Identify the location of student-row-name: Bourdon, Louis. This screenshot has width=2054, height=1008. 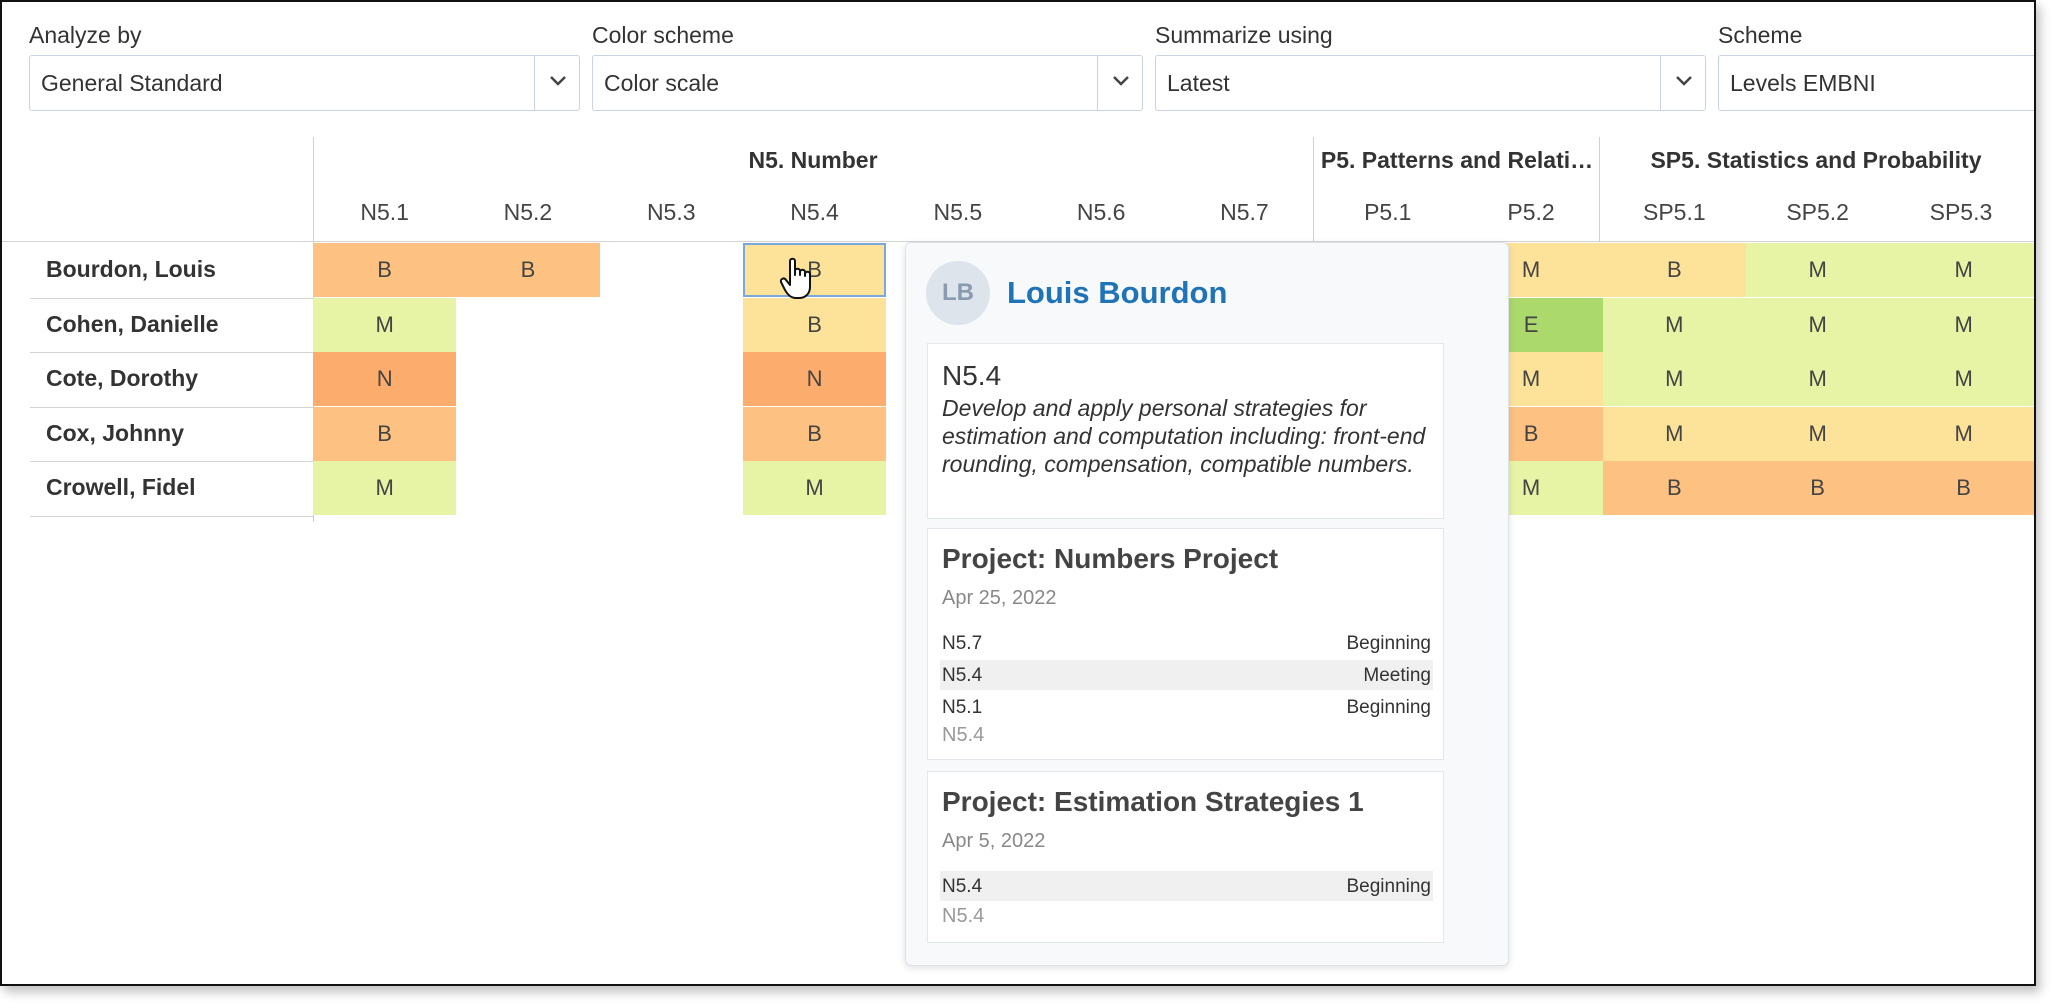
(131, 269).